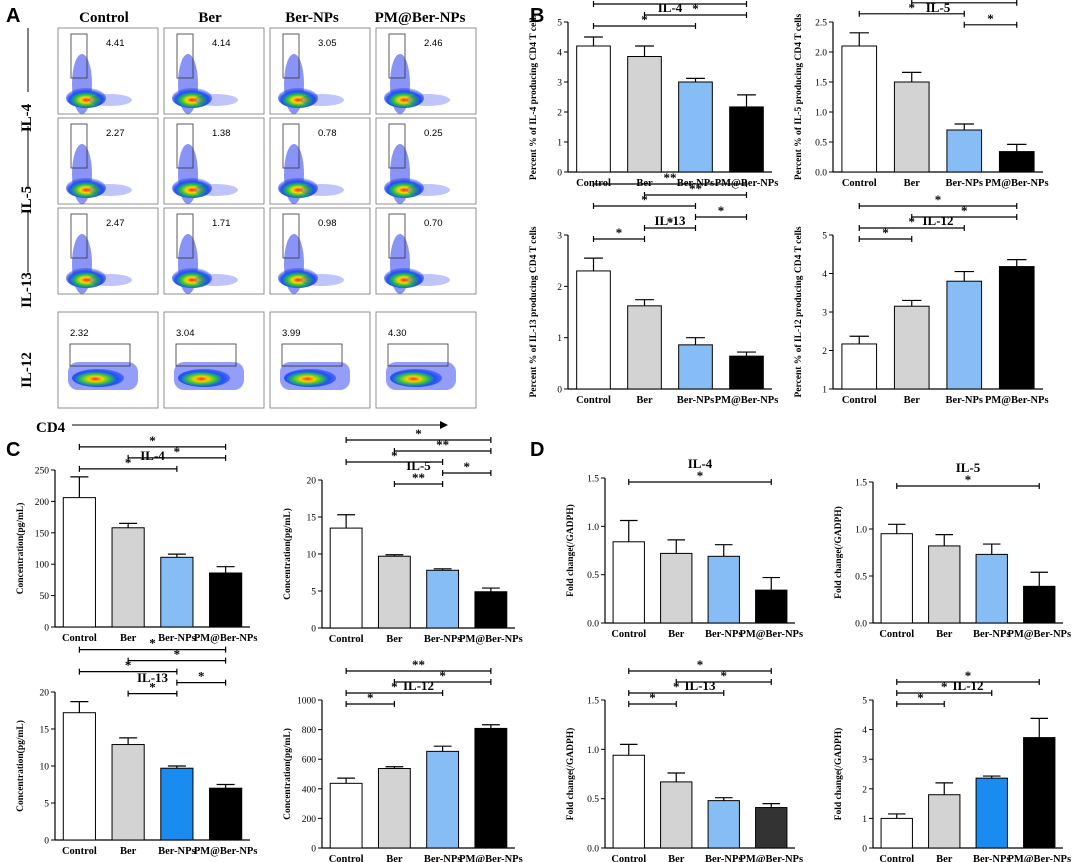 The width and height of the screenshot is (1079, 862). What do you see at coordinates (287, 774) in the screenshot?
I see `y-axis-label: Concentration(pg/mL)` at bounding box center [287, 774].